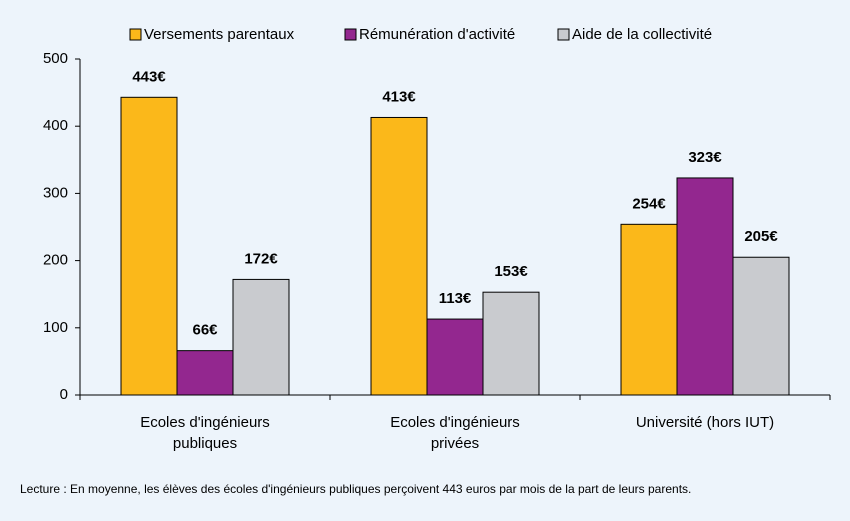  I want to click on y-tick-label: 200, so click(55, 260).